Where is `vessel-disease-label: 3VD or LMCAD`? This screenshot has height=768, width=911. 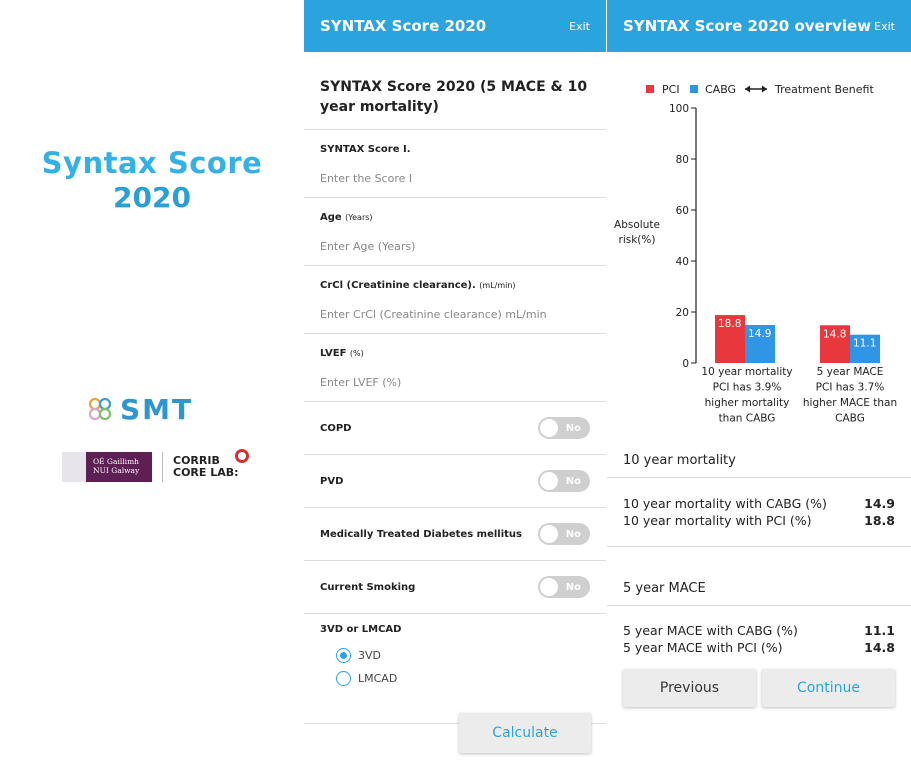 vessel-disease-label: 3VD or LMCAD is located at coordinates (361, 629).